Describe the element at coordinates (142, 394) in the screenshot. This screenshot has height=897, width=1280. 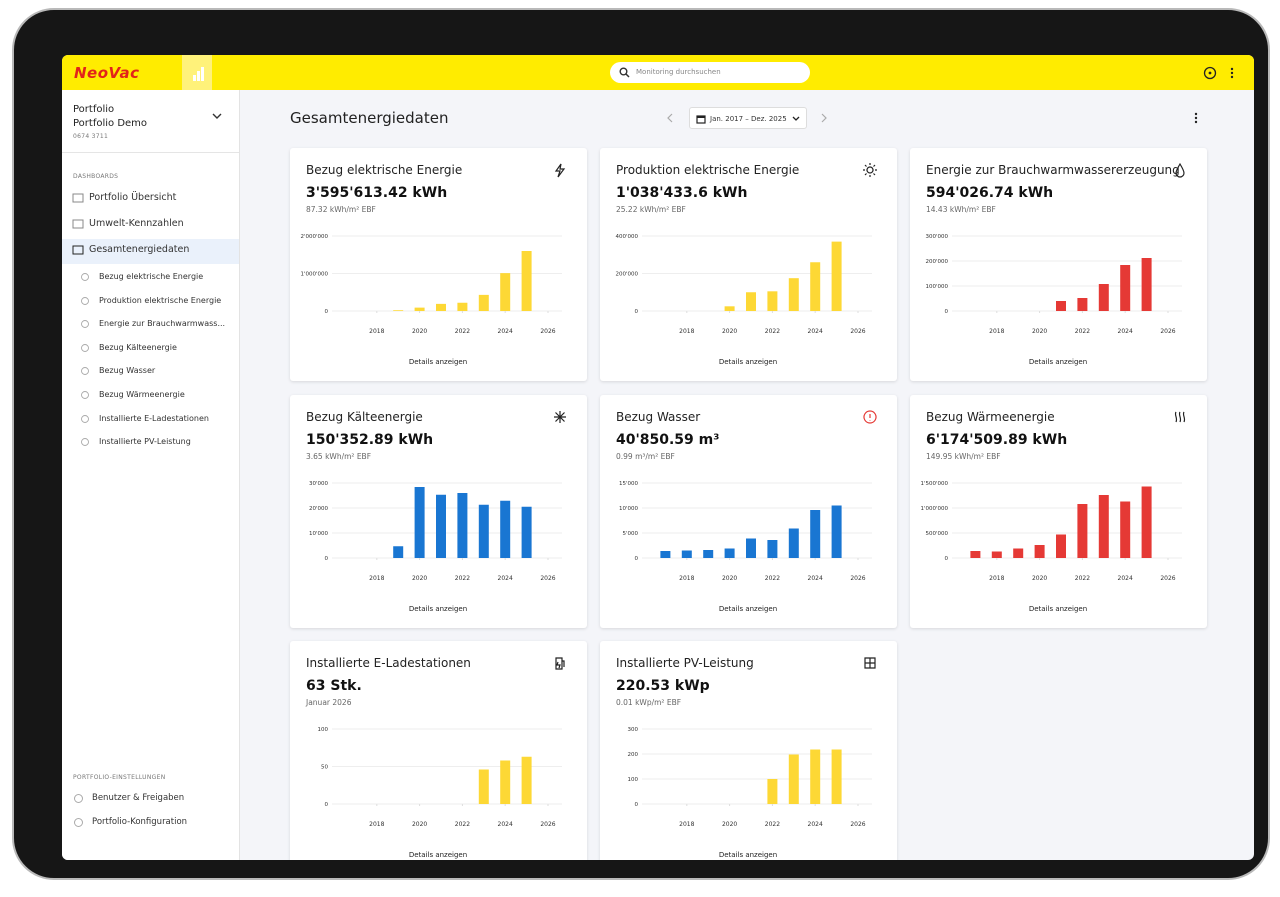
I see `nav-subitem: Bezug Wärmeenergie` at that location.